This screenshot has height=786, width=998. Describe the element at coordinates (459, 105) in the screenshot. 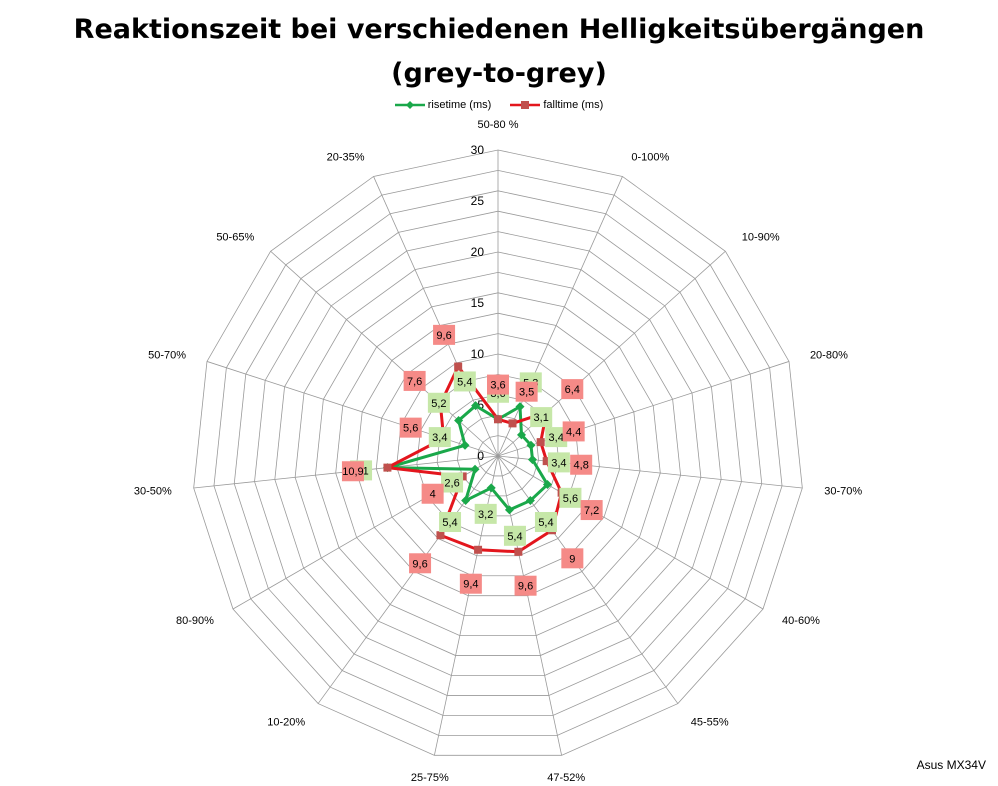

I see `legend-label-risetime: risetime (ms)` at that location.